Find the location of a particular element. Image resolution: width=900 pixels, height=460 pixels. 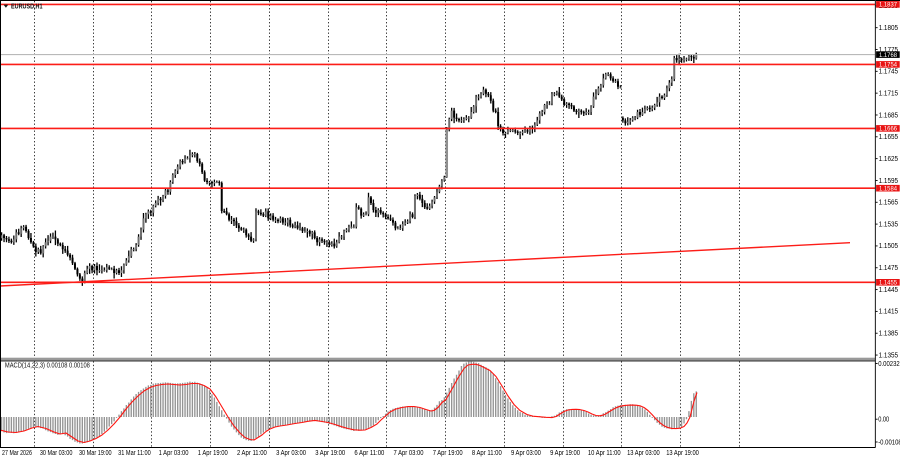

svg-text: 9 Apr 03:00 is located at coordinates (526, 453).